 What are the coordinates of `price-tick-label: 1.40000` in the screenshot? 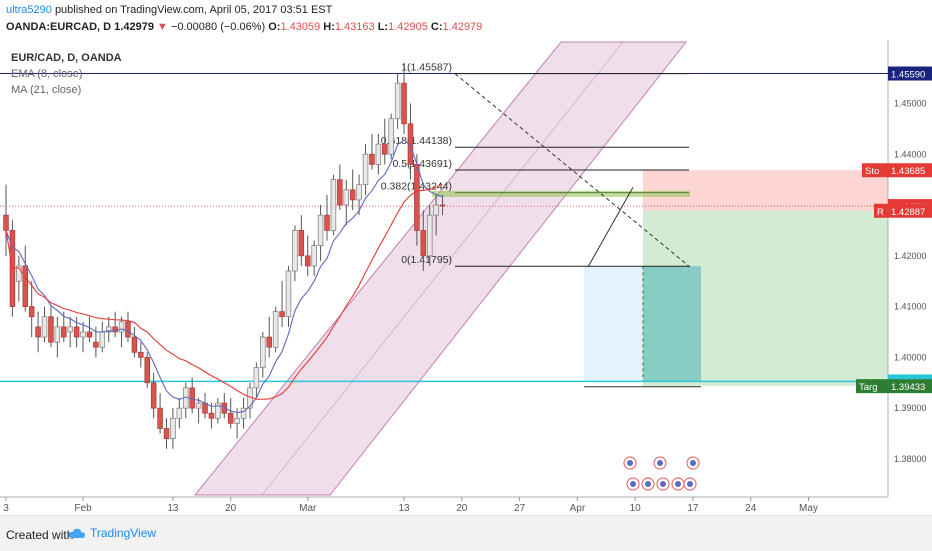 It's located at (910, 357).